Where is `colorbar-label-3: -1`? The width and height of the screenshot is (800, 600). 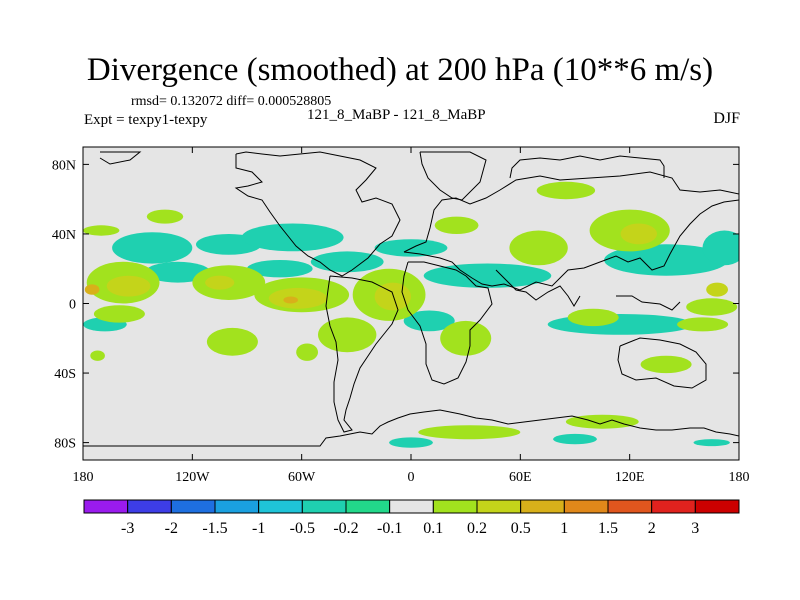
colorbar-label-3: -1 is located at coordinates (258, 528).